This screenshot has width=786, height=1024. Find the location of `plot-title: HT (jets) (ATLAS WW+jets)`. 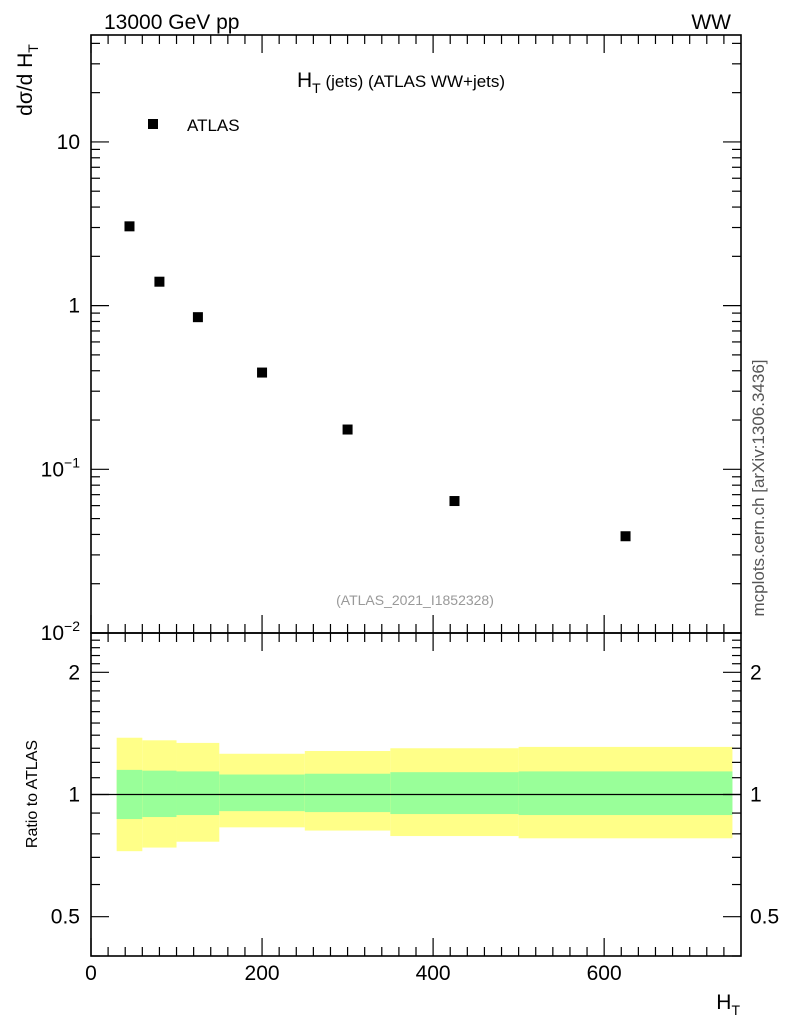

plot-title: HT (jets) (ATLAS WW+jets) is located at coordinates (401, 82).